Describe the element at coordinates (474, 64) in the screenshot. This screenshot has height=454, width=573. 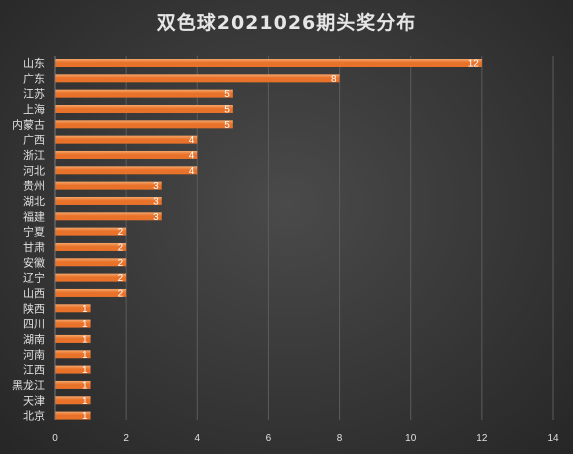
I see `data-label: 12` at that location.